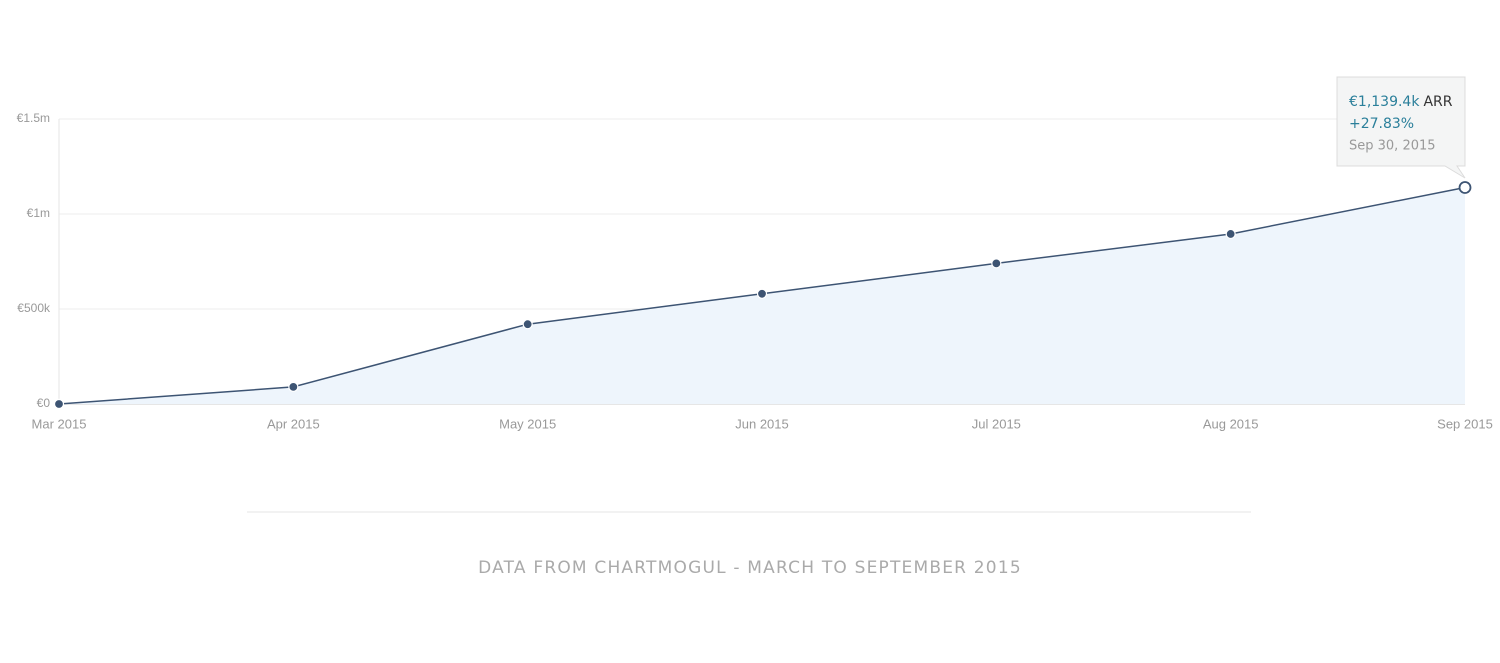  What do you see at coordinates (1384, 102) in the screenshot?
I see `tooltip-amount: €1,139.4k` at bounding box center [1384, 102].